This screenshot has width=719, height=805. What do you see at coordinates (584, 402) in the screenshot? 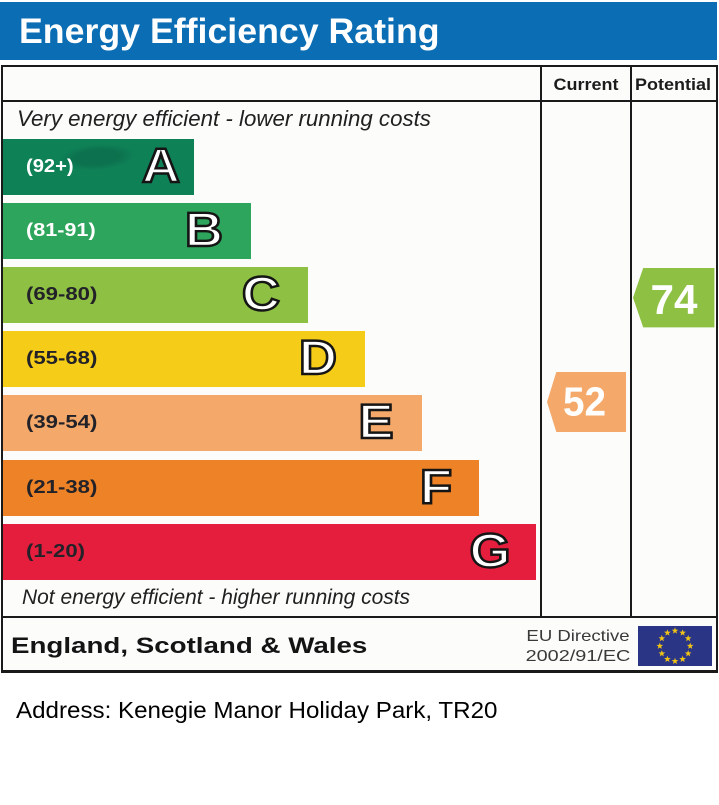
I see `svg-text: 52` at bounding box center [584, 402].